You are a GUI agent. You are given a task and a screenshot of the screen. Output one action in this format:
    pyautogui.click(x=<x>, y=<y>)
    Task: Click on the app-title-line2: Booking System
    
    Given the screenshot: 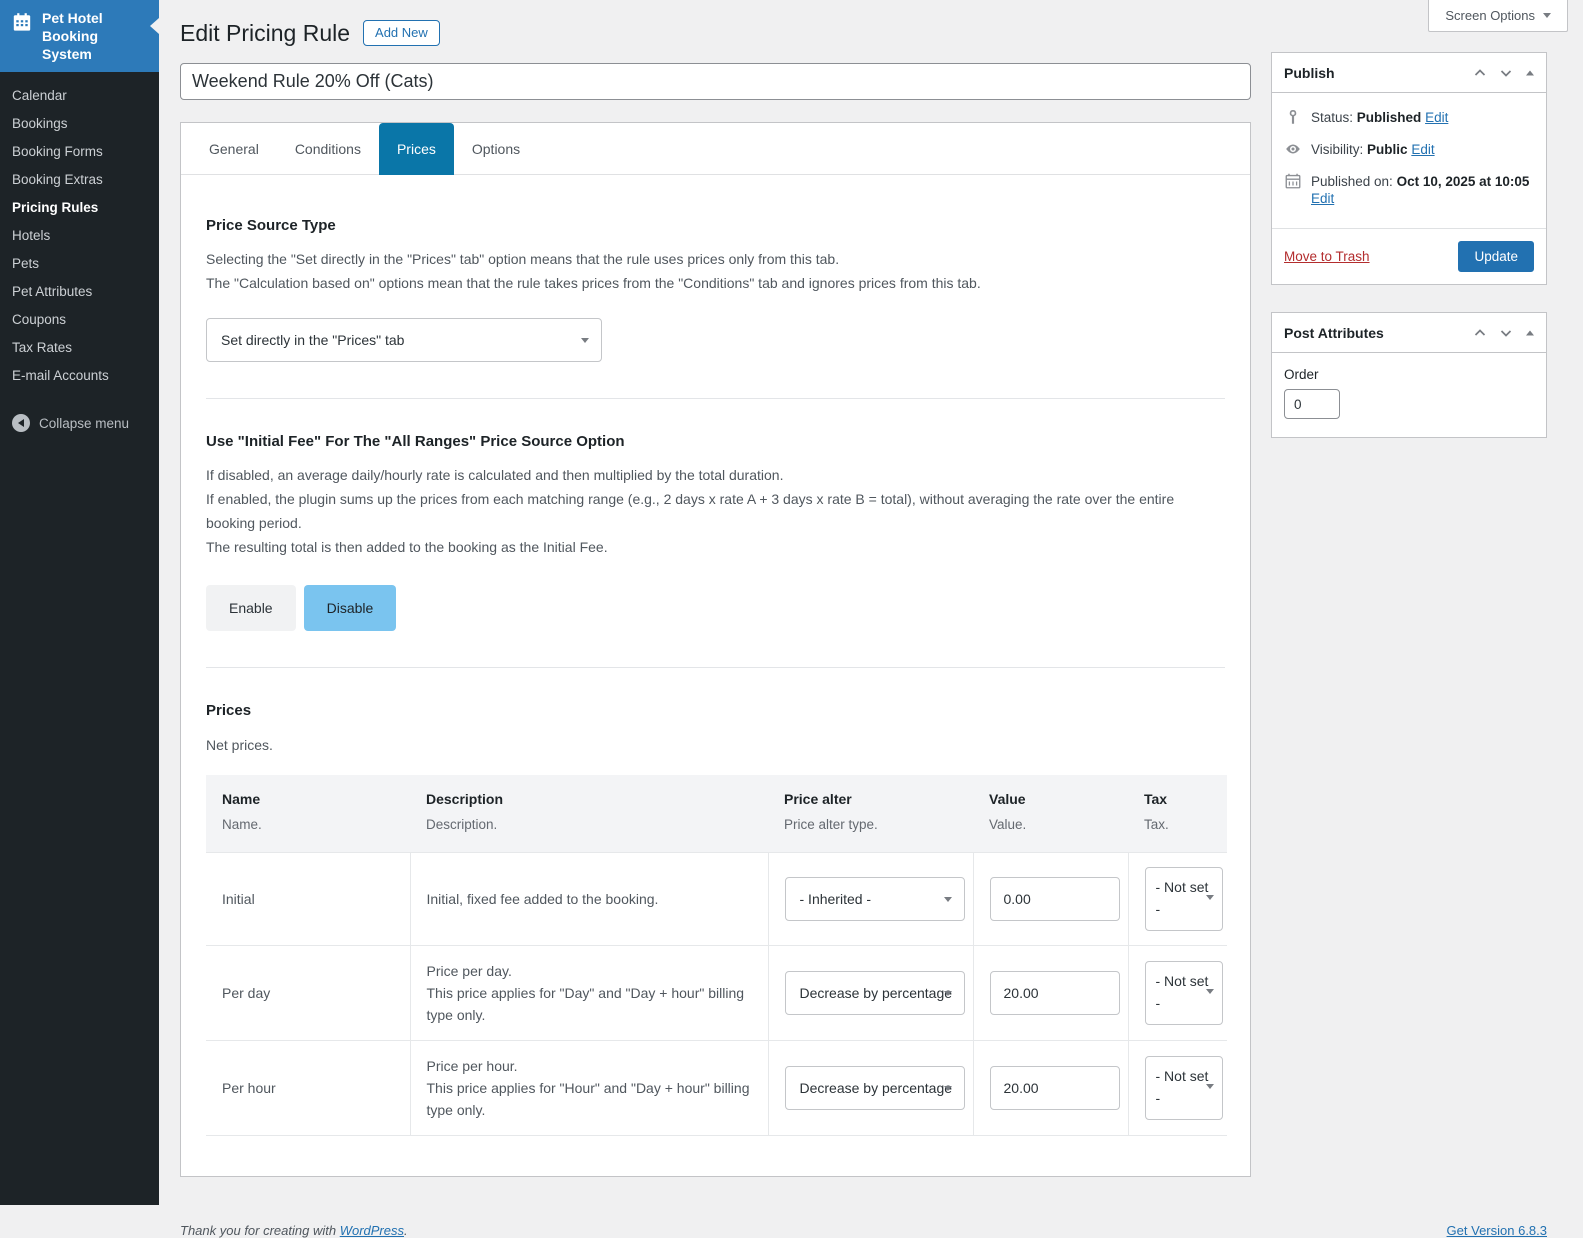 What is the action you would take?
    pyautogui.click(x=70, y=45)
    